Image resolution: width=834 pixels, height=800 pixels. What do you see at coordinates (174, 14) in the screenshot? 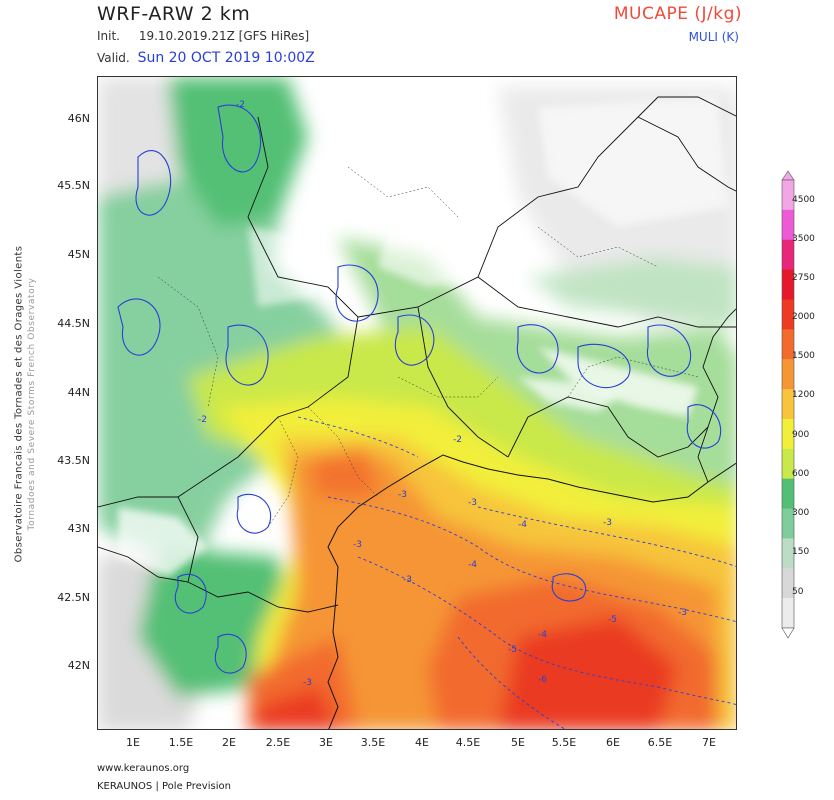
I see `model-title: WRF-ARW 2 km` at bounding box center [174, 14].